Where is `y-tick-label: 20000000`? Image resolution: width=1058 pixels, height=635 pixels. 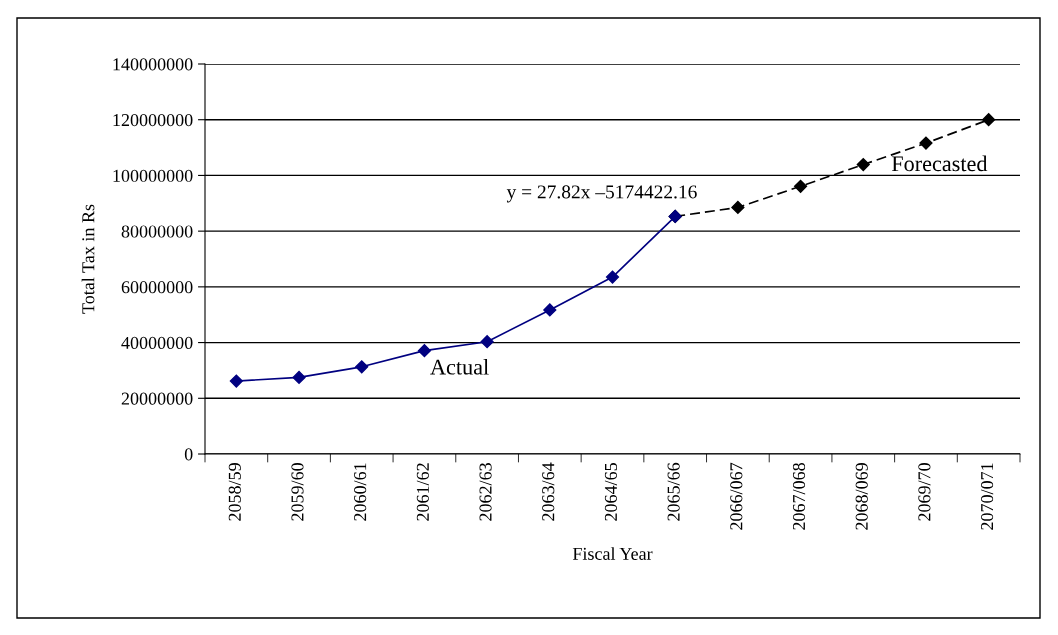 y-tick-label: 20000000 is located at coordinates (157, 398).